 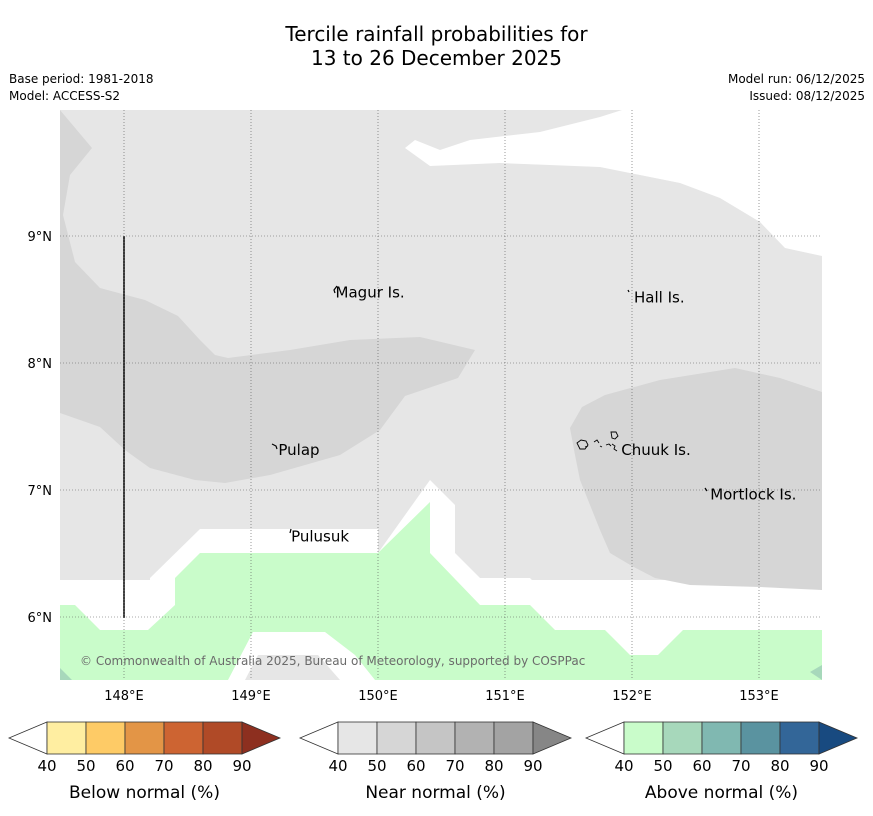 What do you see at coordinates (628, 291) in the screenshot?
I see `hall-island-shape` at bounding box center [628, 291].